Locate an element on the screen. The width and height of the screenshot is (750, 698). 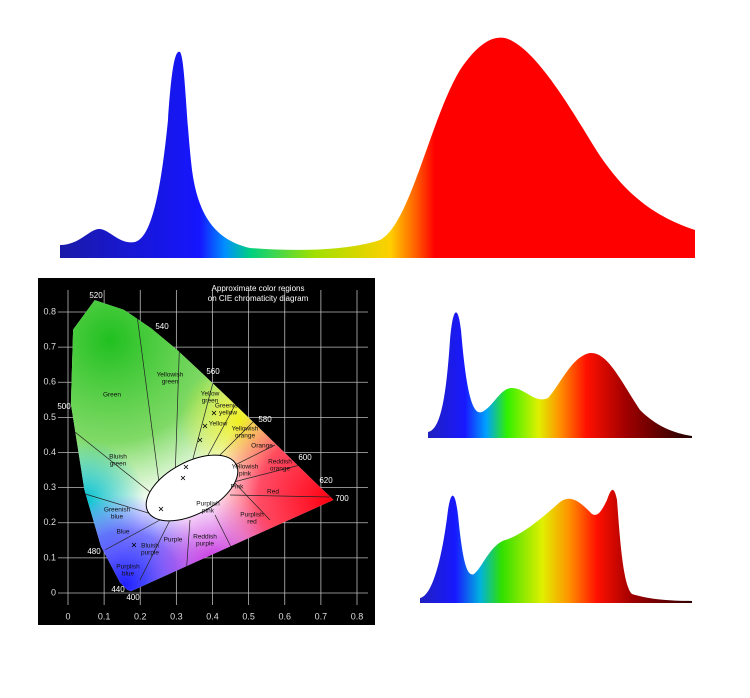
wavelength-label: 700 is located at coordinates (342, 498).